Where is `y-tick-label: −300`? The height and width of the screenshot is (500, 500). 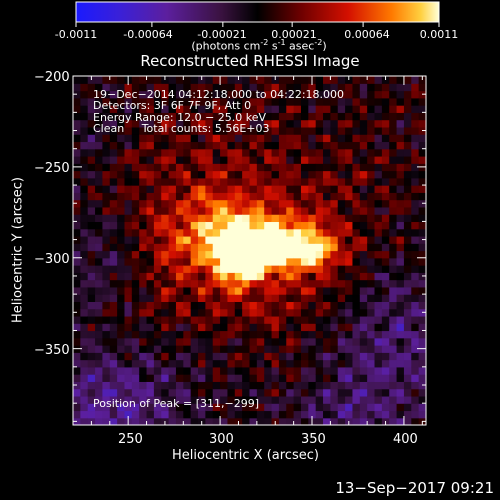 y-tick-label: −300 is located at coordinates (52, 259).